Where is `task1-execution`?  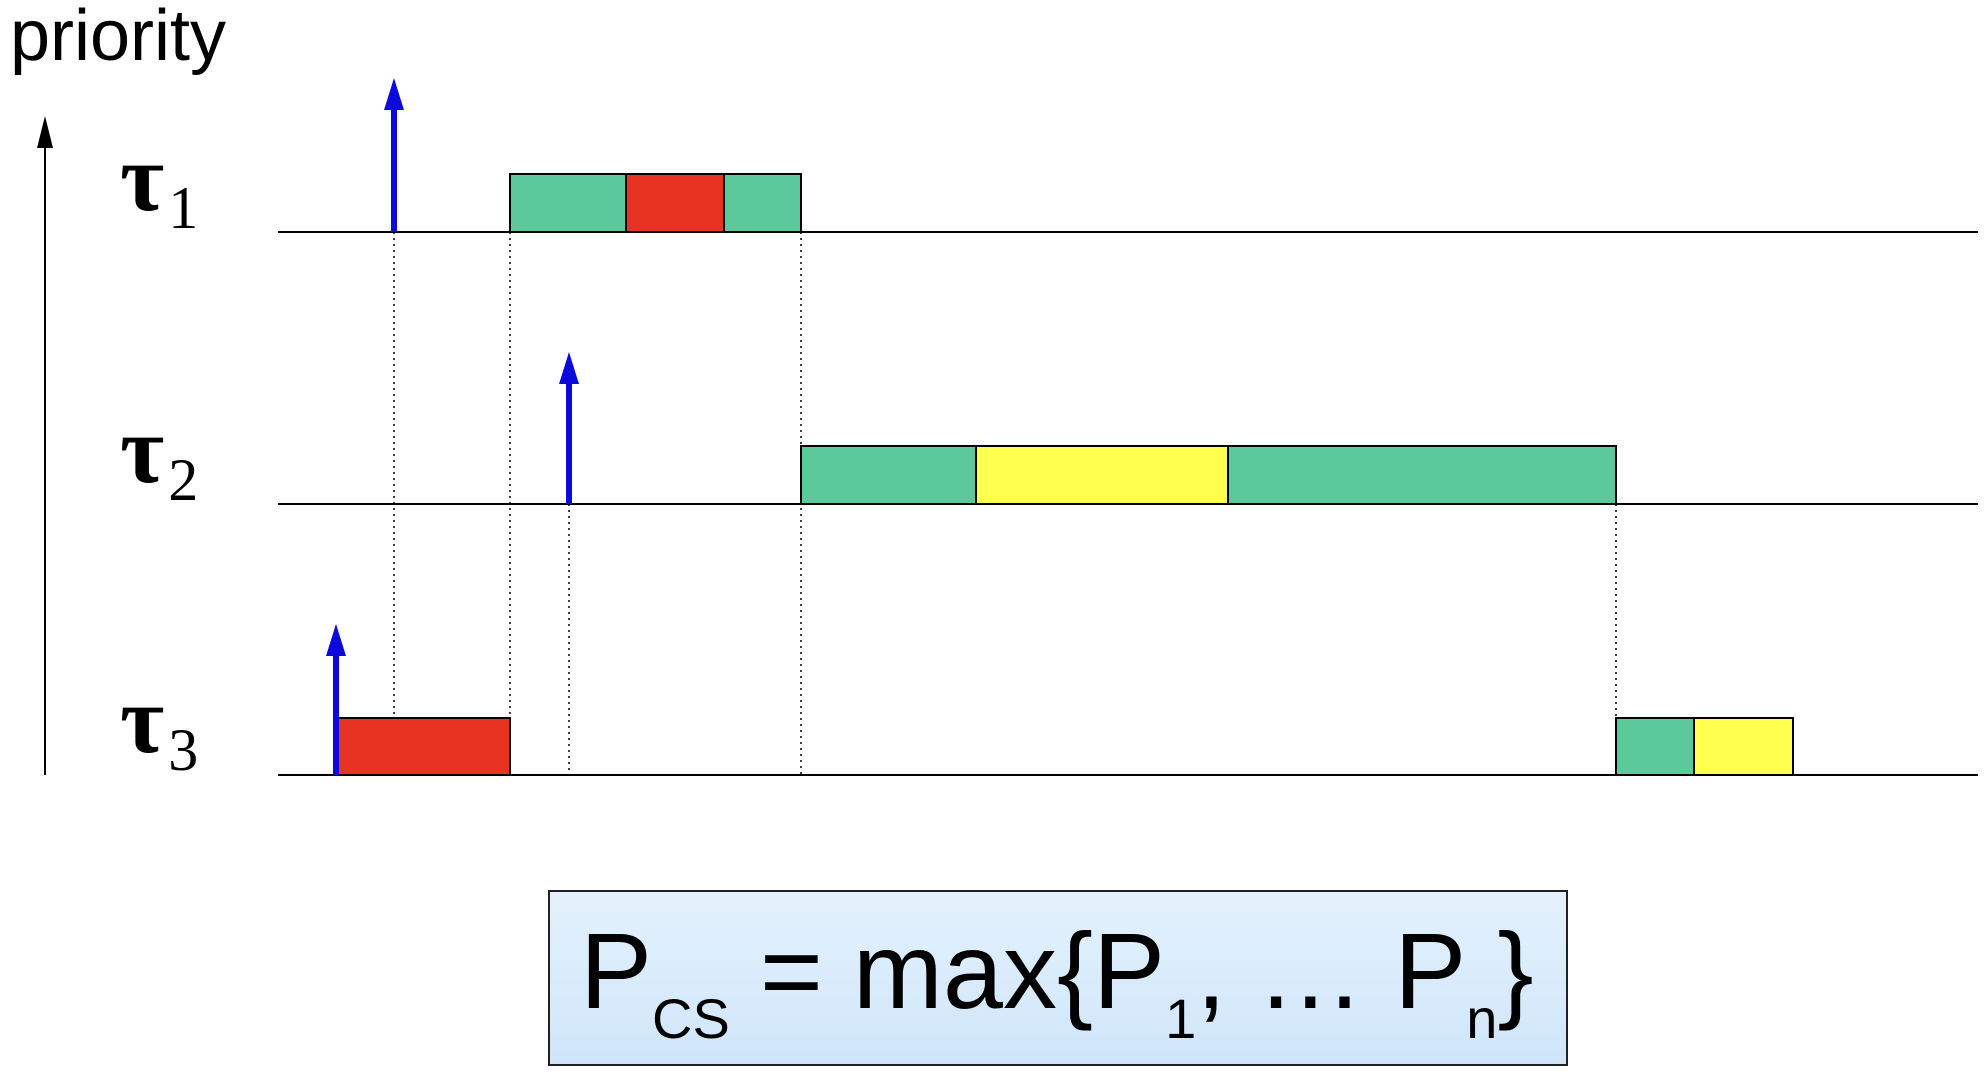
task1-execution is located at coordinates (655, 203).